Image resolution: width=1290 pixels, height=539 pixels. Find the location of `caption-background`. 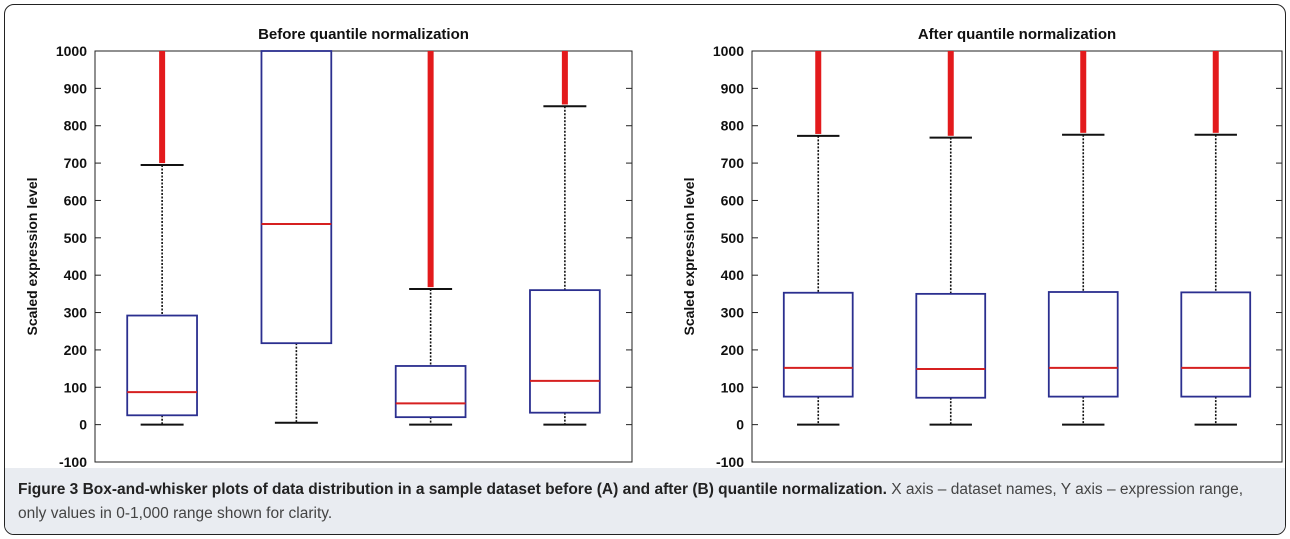

caption-background is located at coordinates (645, 501).